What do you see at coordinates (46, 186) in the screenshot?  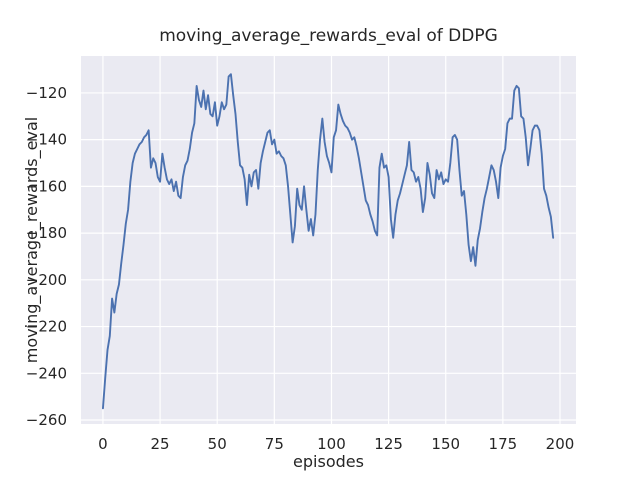 I see `y-tick-label: −160` at bounding box center [46, 186].